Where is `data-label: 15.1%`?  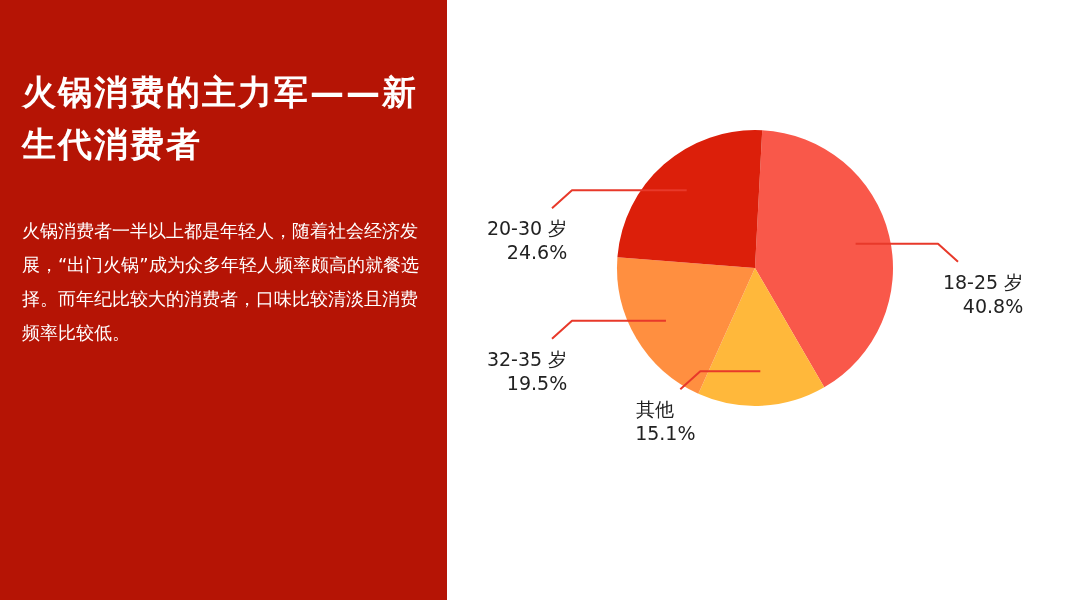
data-label: 15.1% is located at coordinates (665, 433).